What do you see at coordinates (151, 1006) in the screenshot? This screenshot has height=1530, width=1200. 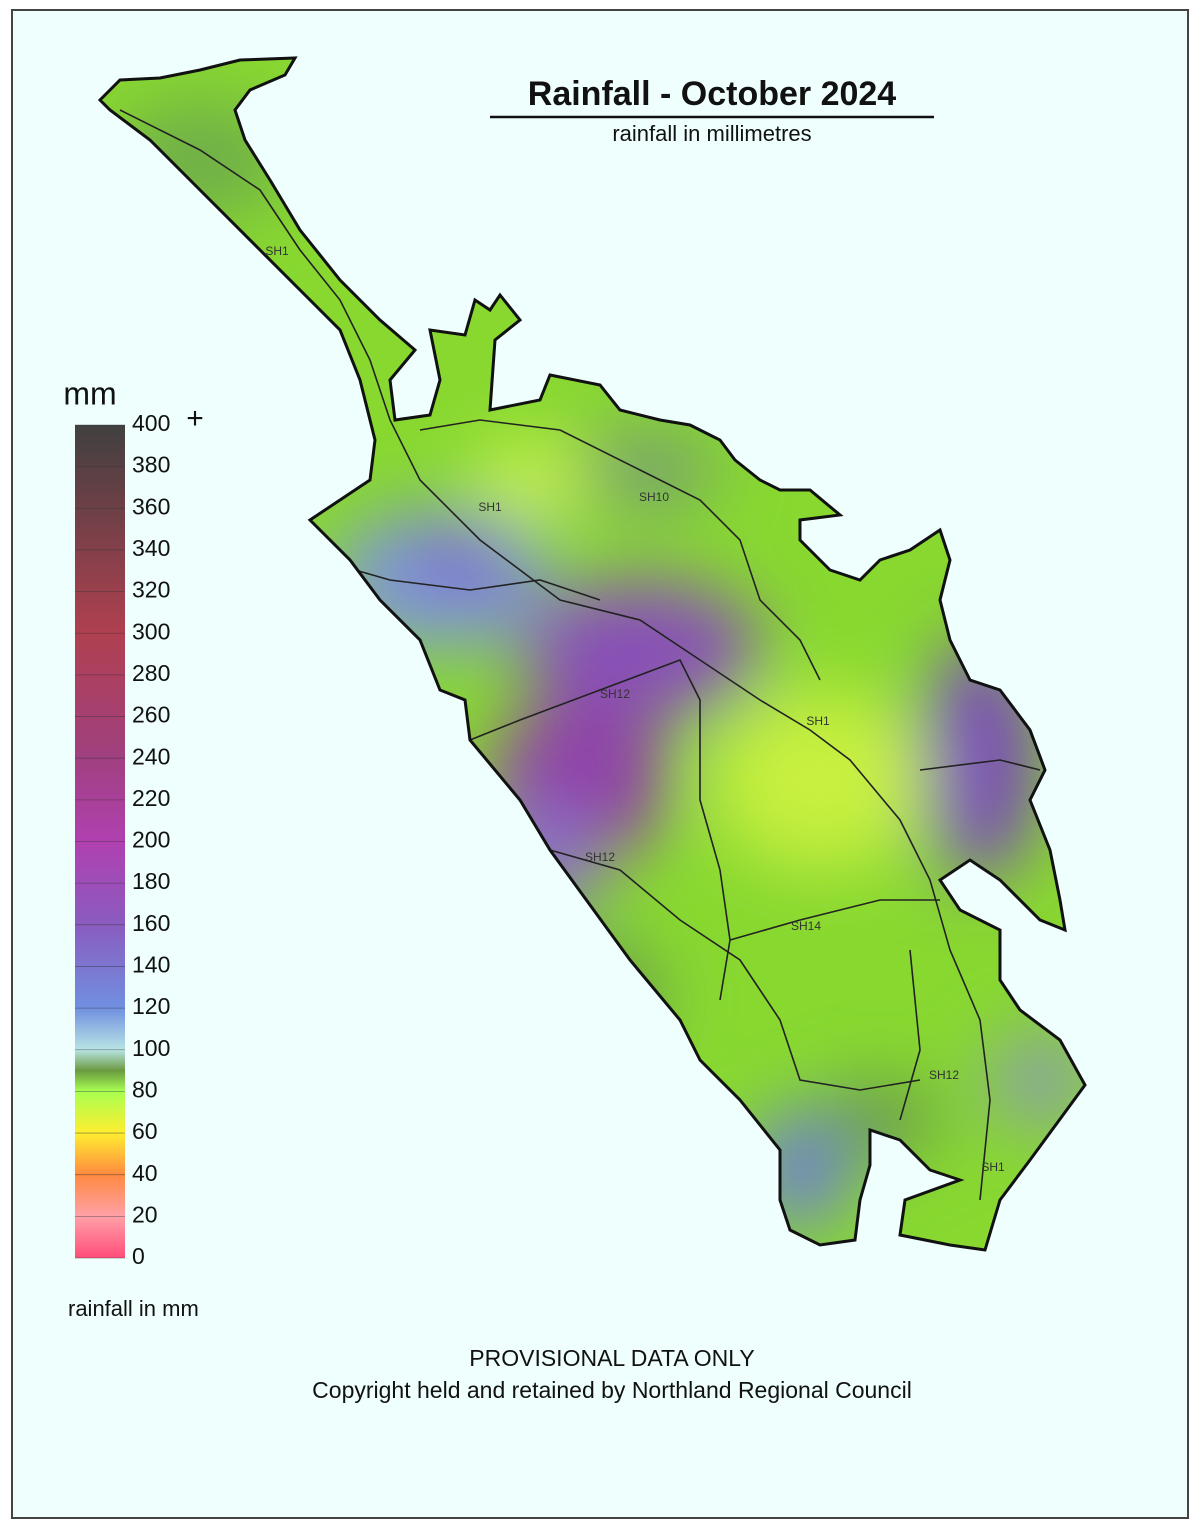 I see `legend-tick-label: 120` at bounding box center [151, 1006].